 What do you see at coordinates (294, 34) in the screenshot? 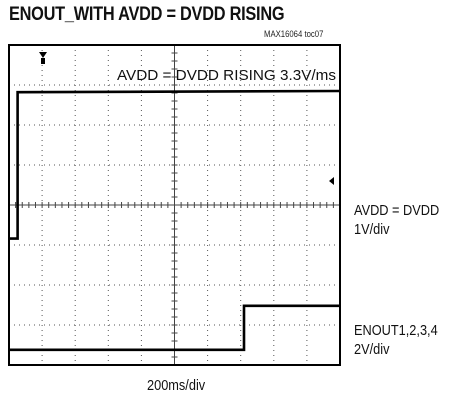
I see `part-number: MAX16064 toc07` at bounding box center [294, 34].